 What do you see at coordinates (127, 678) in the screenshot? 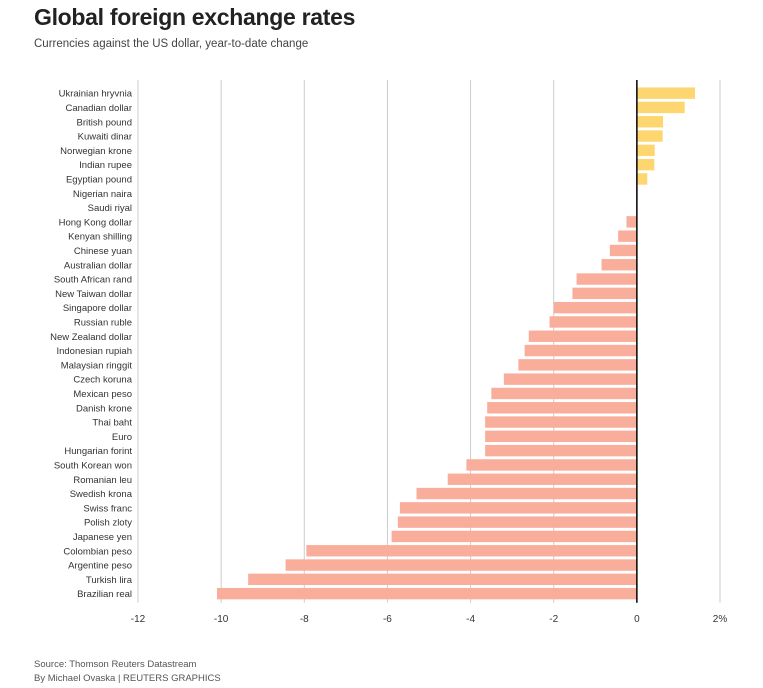
I see `byline: By Michael Ovaska | REUTERS GRAPHICS` at bounding box center [127, 678].